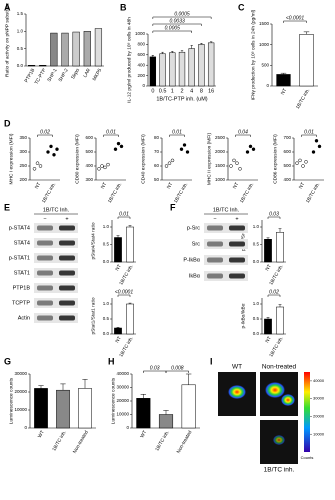 The height and width of the screenshot is (500, 335). I want to click on x-tick-label: 8, so click(201, 91).